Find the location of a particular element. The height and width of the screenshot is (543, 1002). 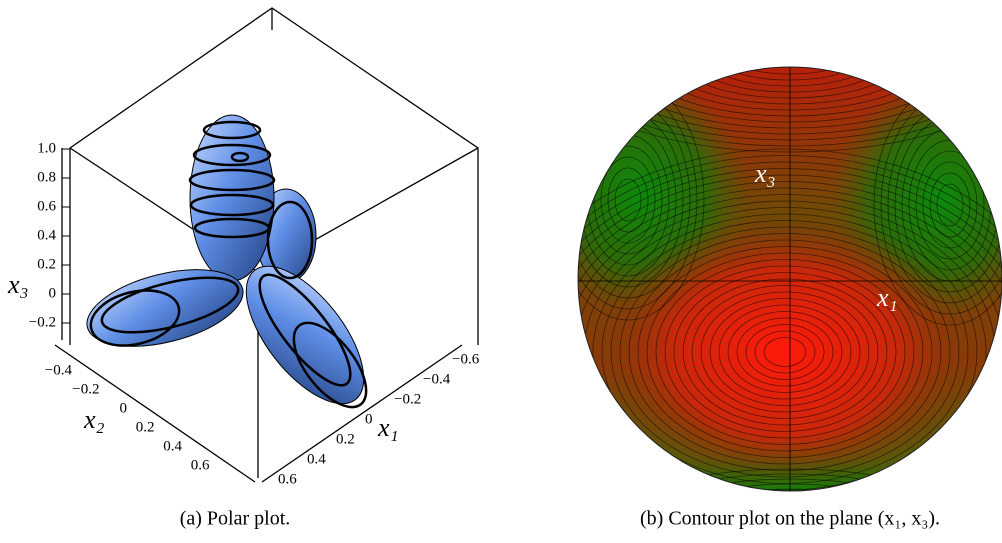

axis-label: x₃ is located at coordinates (18, 284).